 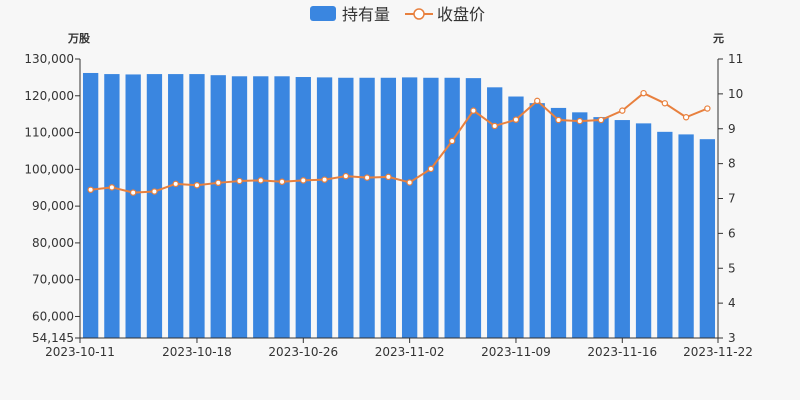 I want to click on left-axis-unit: 万股, so click(x=79, y=38).